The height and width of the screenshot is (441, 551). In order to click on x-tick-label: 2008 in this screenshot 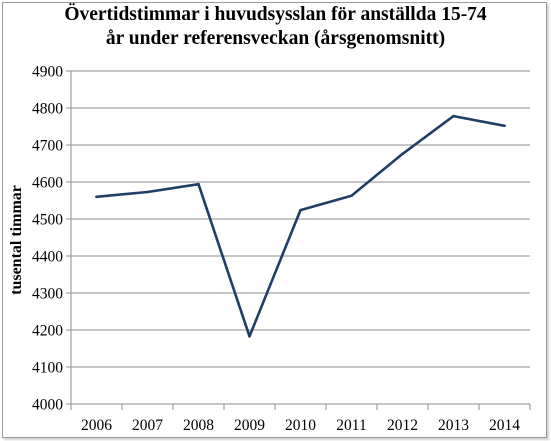, I will do `click(198, 425)`.